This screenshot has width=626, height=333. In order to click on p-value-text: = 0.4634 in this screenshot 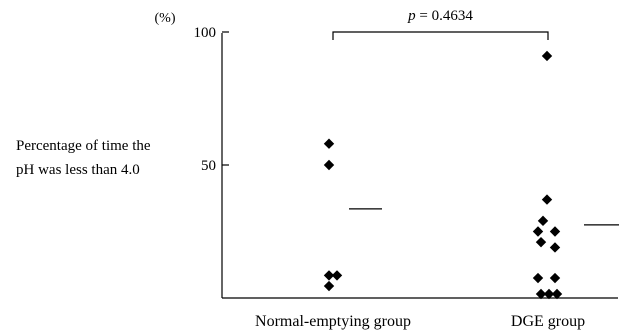, I will do `click(445, 16)`.